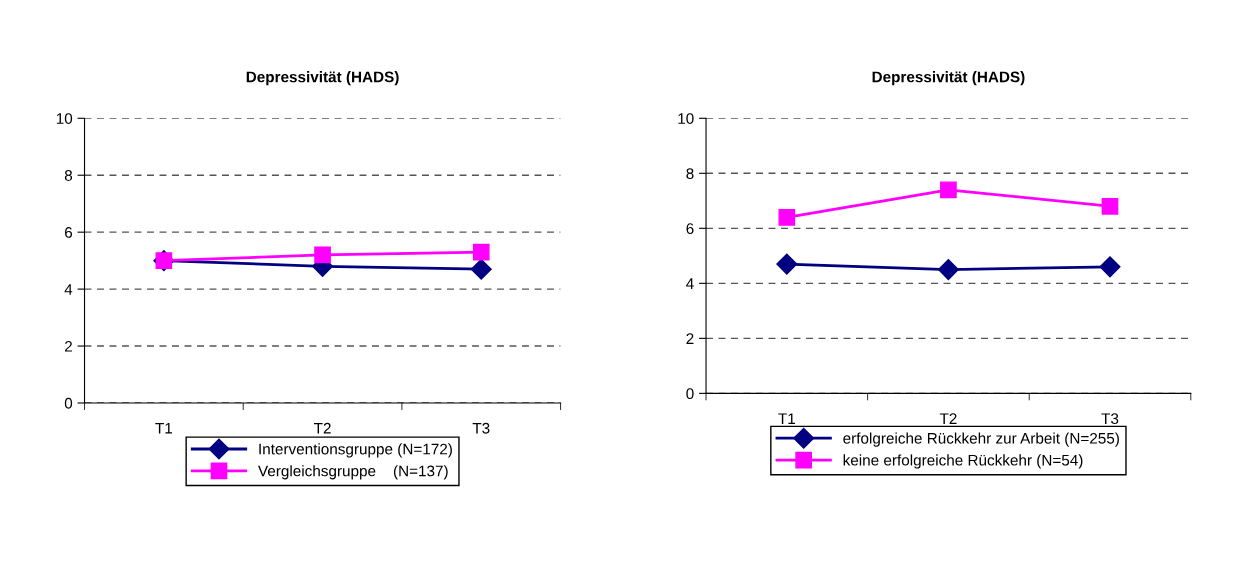 The height and width of the screenshot is (566, 1243). What do you see at coordinates (355, 450) in the screenshot?
I see `legend-label: Interventionsgruppe (N=172)` at bounding box center [355, 450].